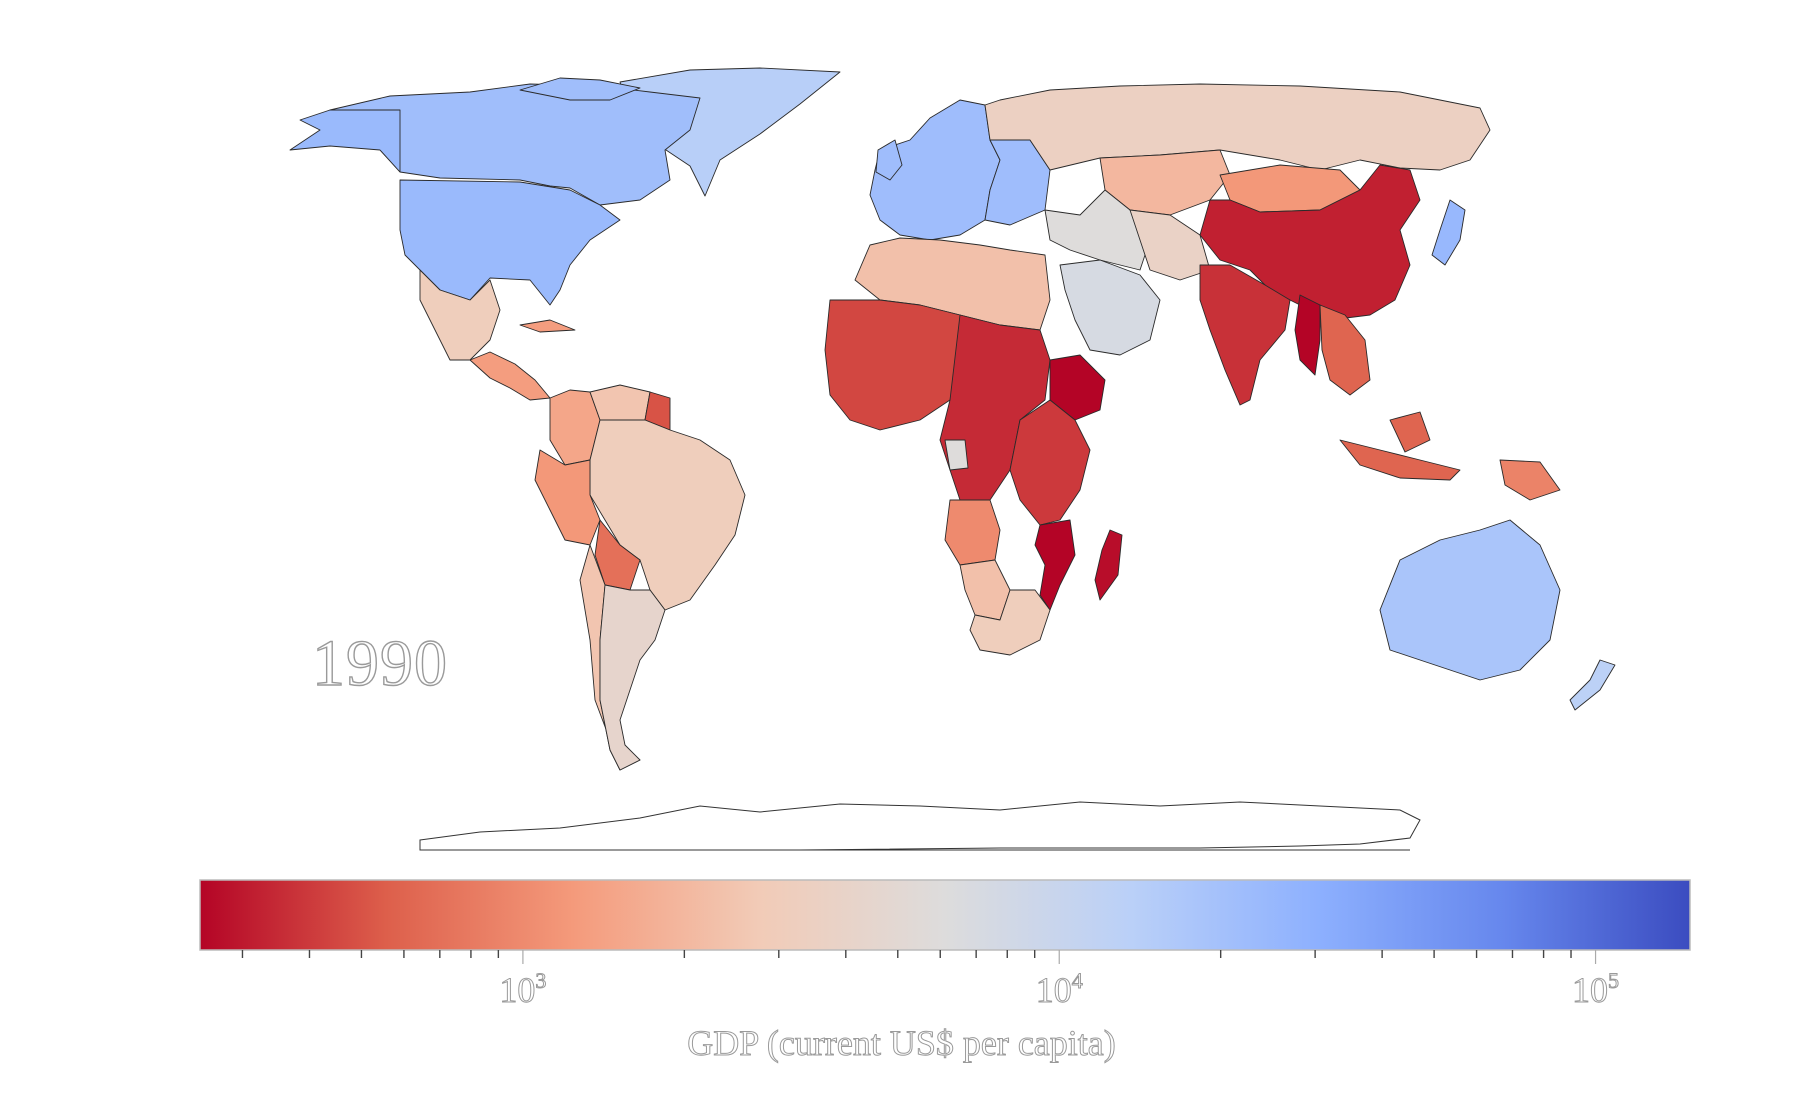  What do you see at coordinates (985, 590) in the screenshot?
I see `namibia` at bounding box center [985, 590].